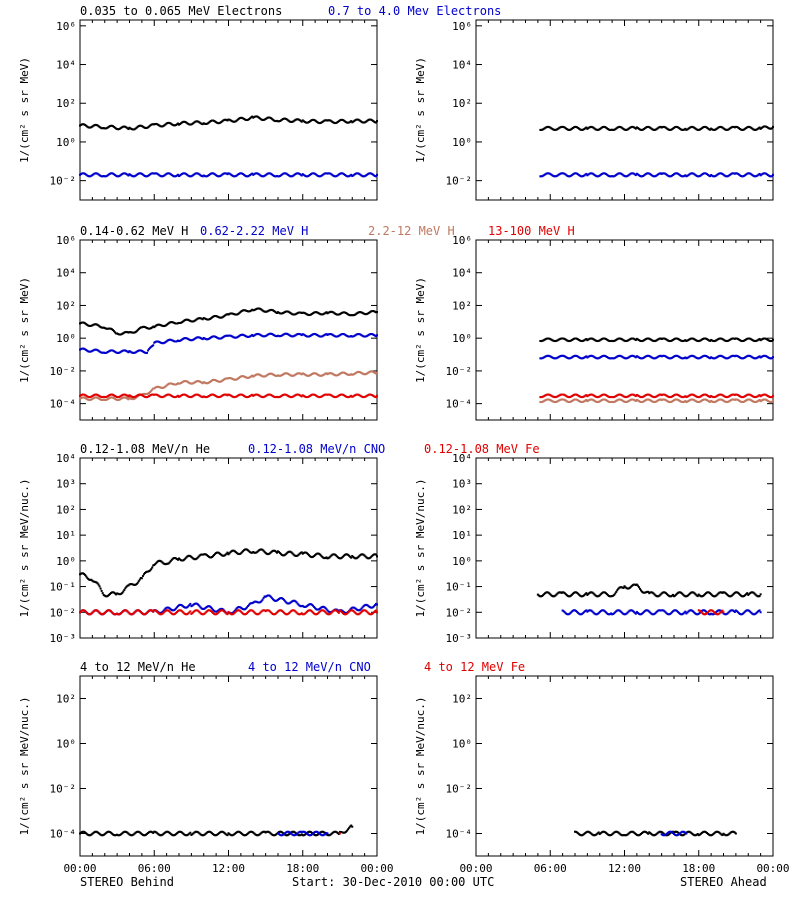 The height and width of the screenshot is (900, 800). Describe the element at coordinates (661, 612) in the screenshot. I see `series-0-12-1-08-mev-n-cno` at that location.